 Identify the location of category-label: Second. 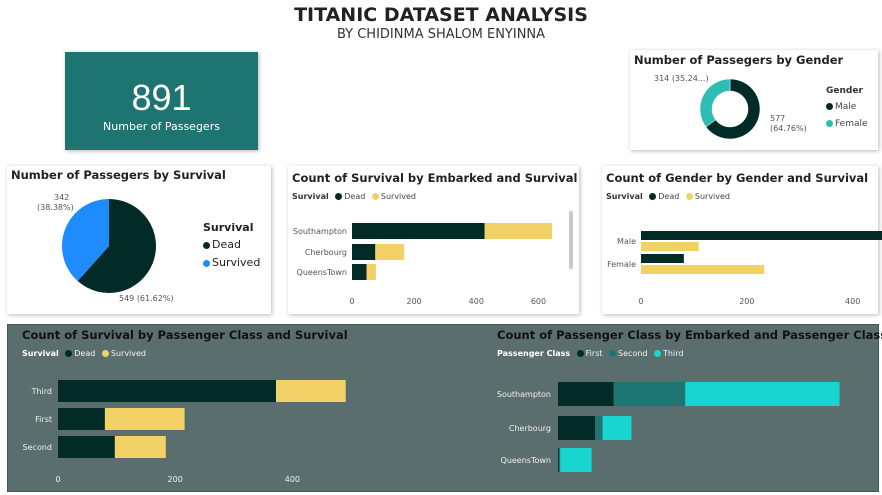
(37, 447).